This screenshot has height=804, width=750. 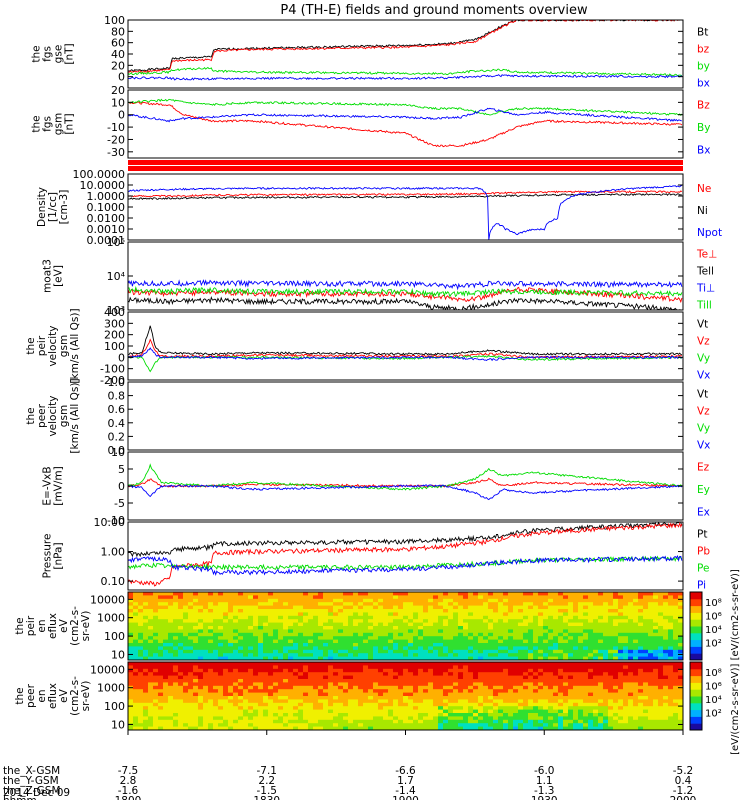 What do you see at coordinates (114, 636) in the screenshot?
I see `ytick-label: 100` at bounding box center [114, 636].